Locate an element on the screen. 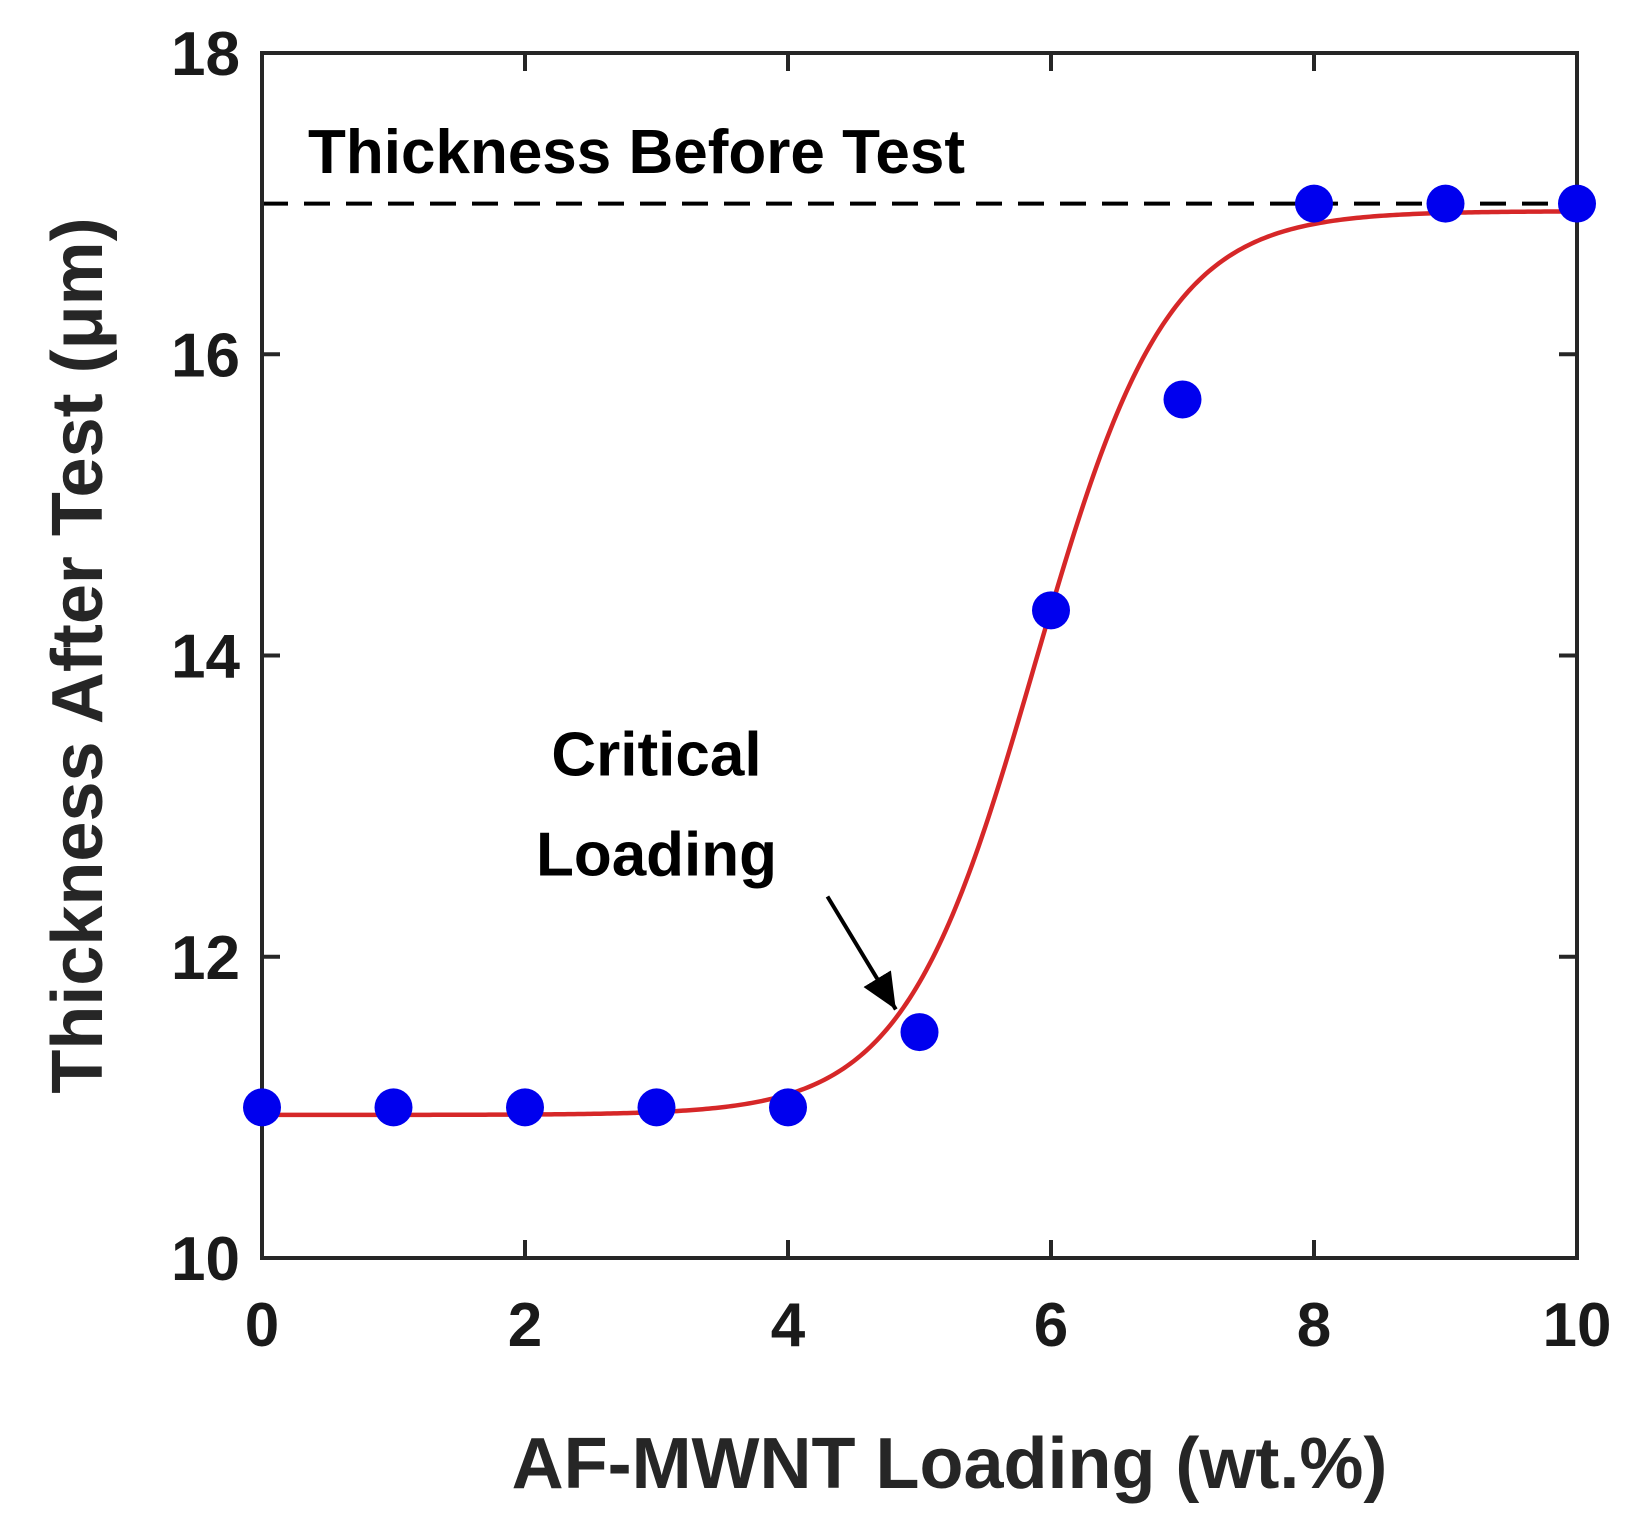 The image size is (1651, 1535). x-tick-label: 0 is located at coordinates (262, 1325).